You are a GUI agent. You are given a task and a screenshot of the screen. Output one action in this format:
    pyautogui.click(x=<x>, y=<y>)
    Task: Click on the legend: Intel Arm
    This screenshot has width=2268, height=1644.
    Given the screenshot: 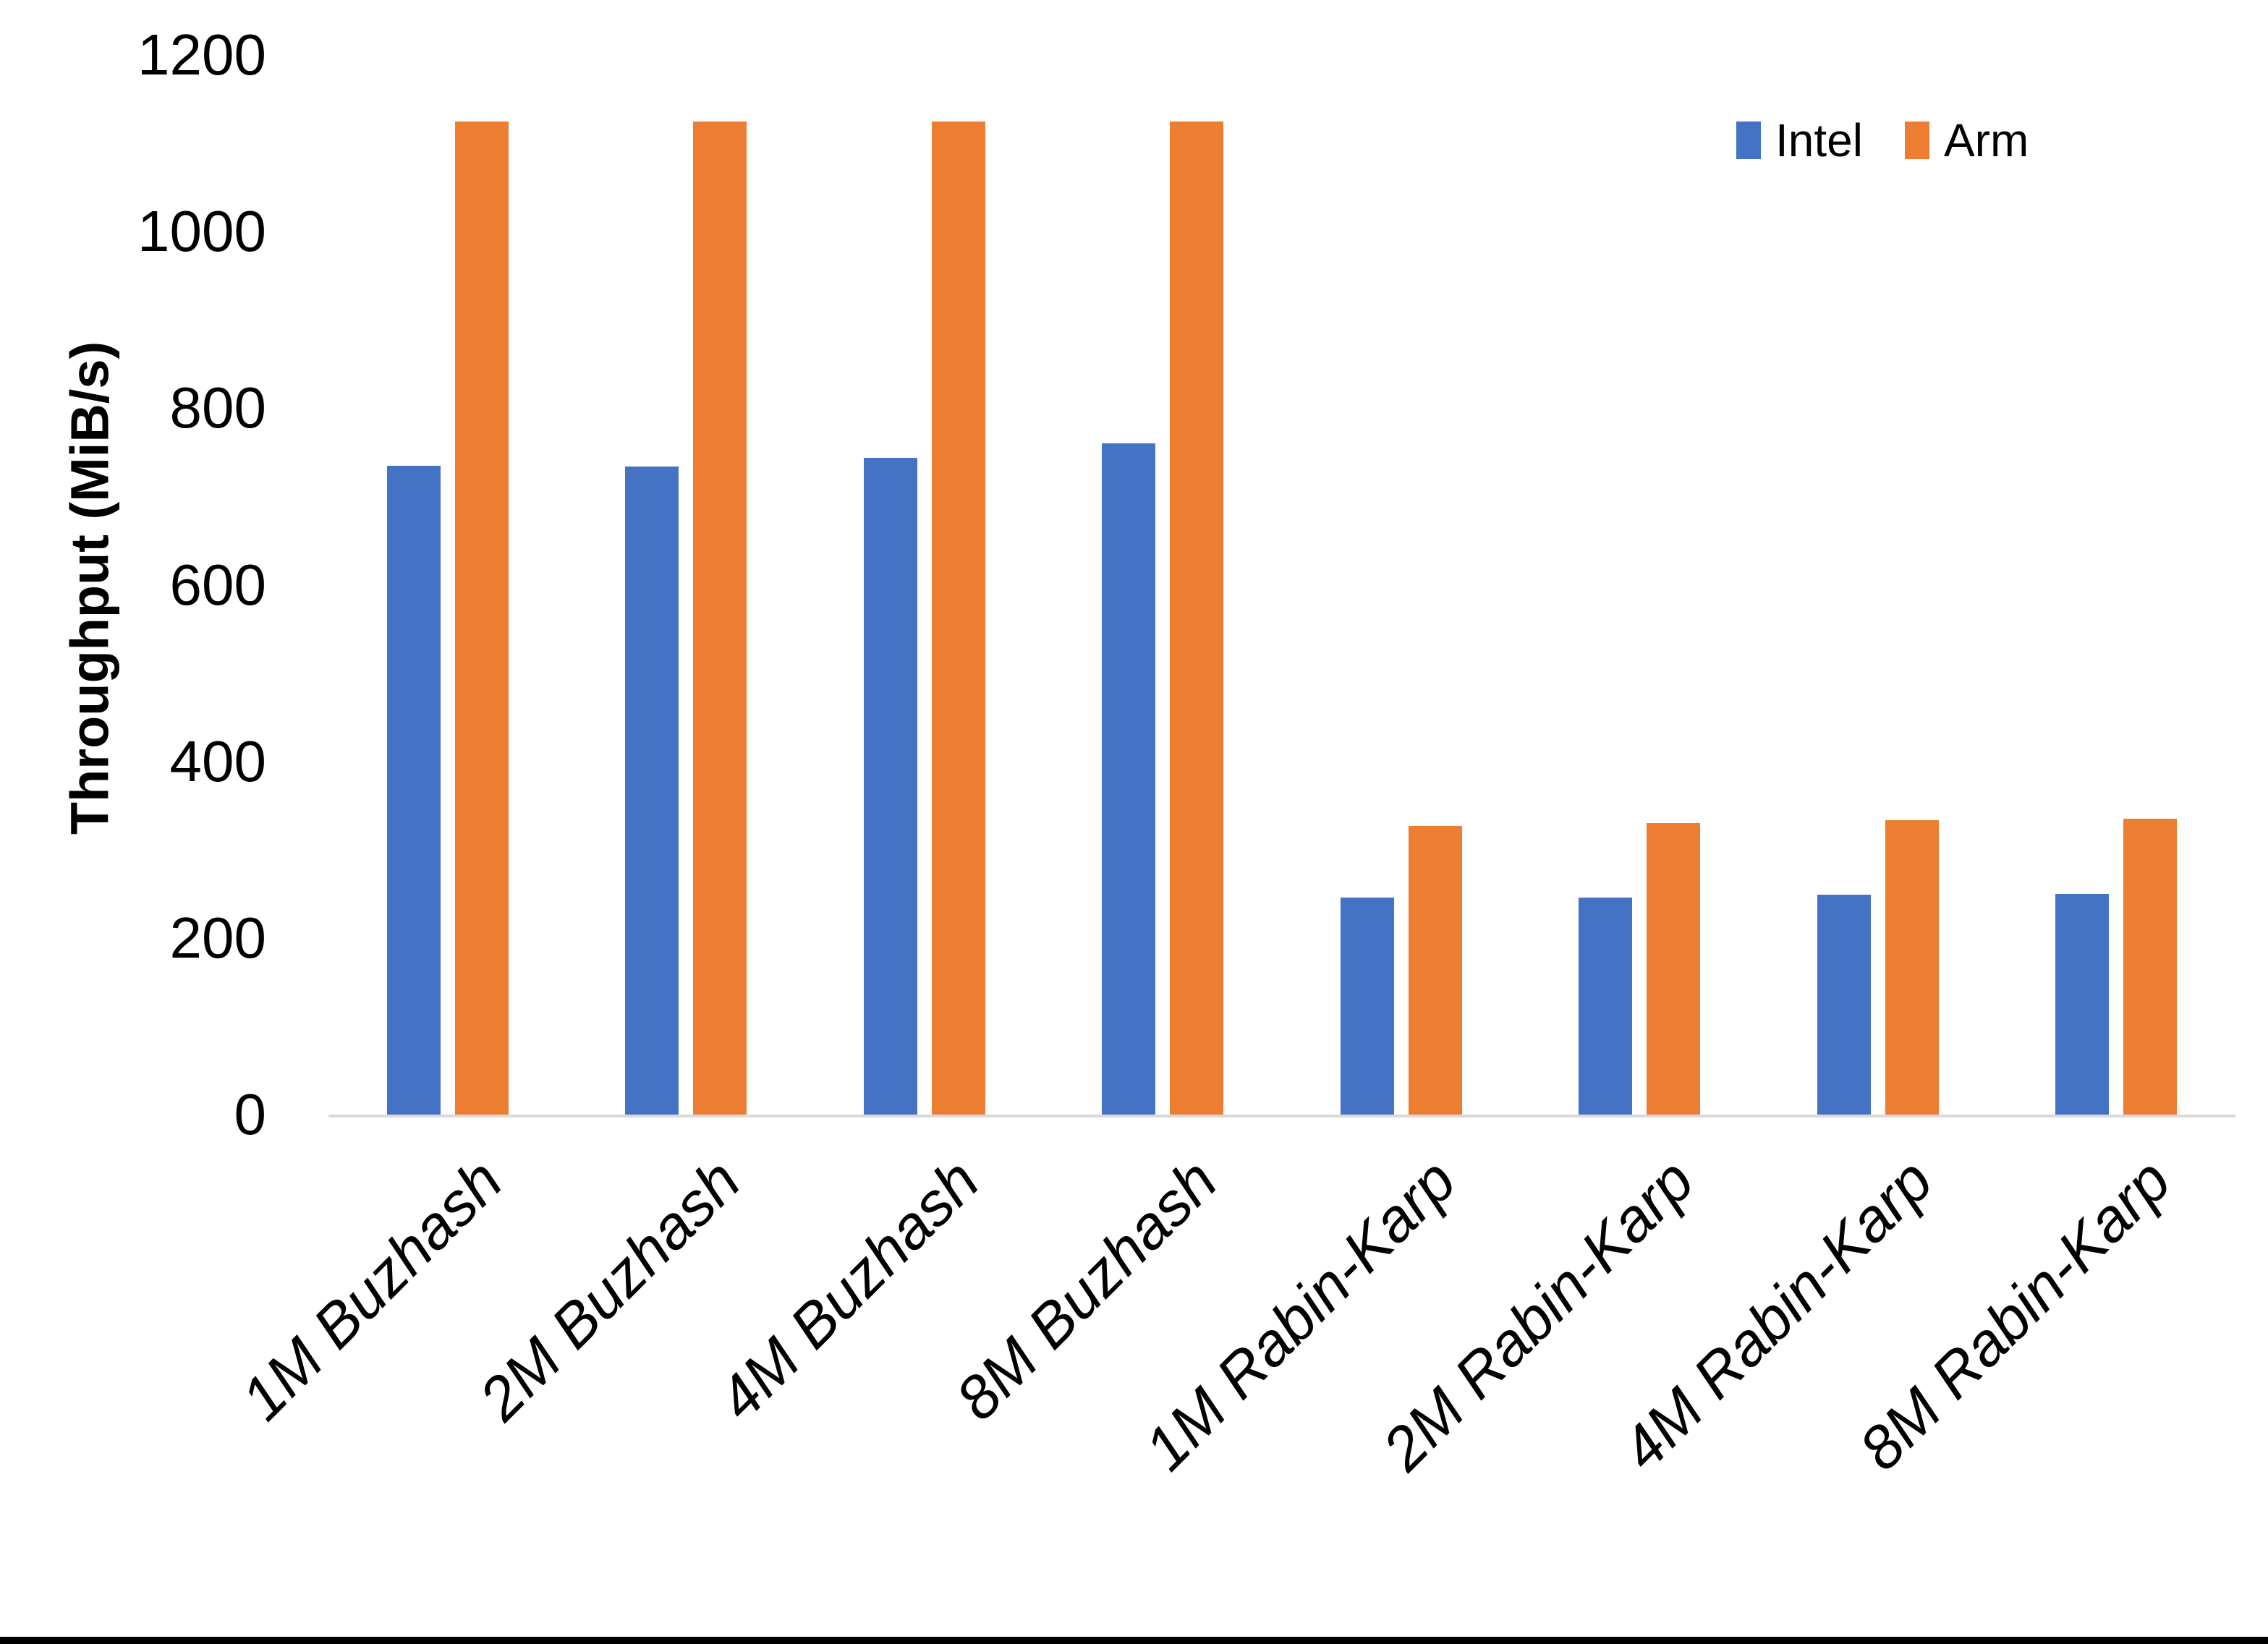 What is the action you would take?
    pyautogui.click(x=1882, y=140)
    